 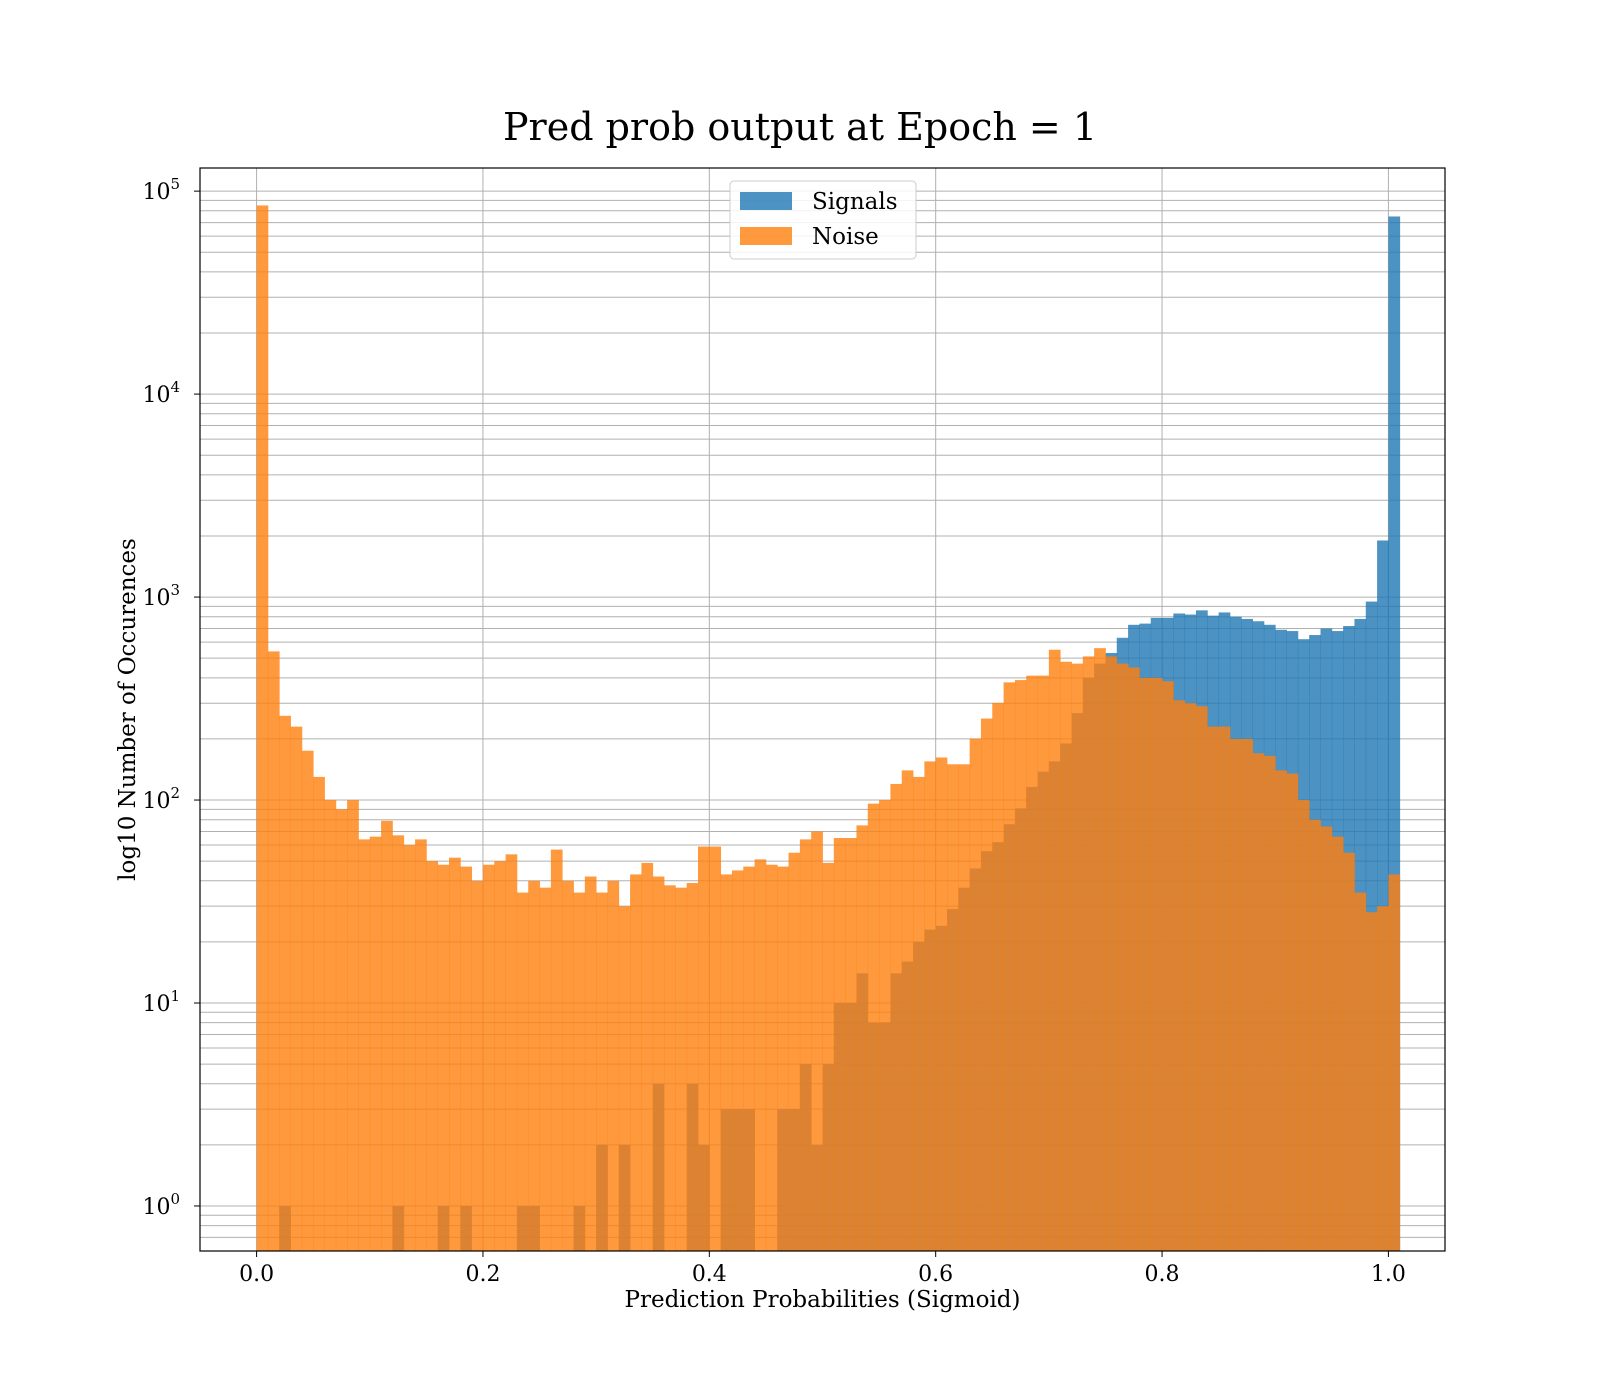 I want to click on x-tick-label: 0.8, so click(x=1162, y=1274).